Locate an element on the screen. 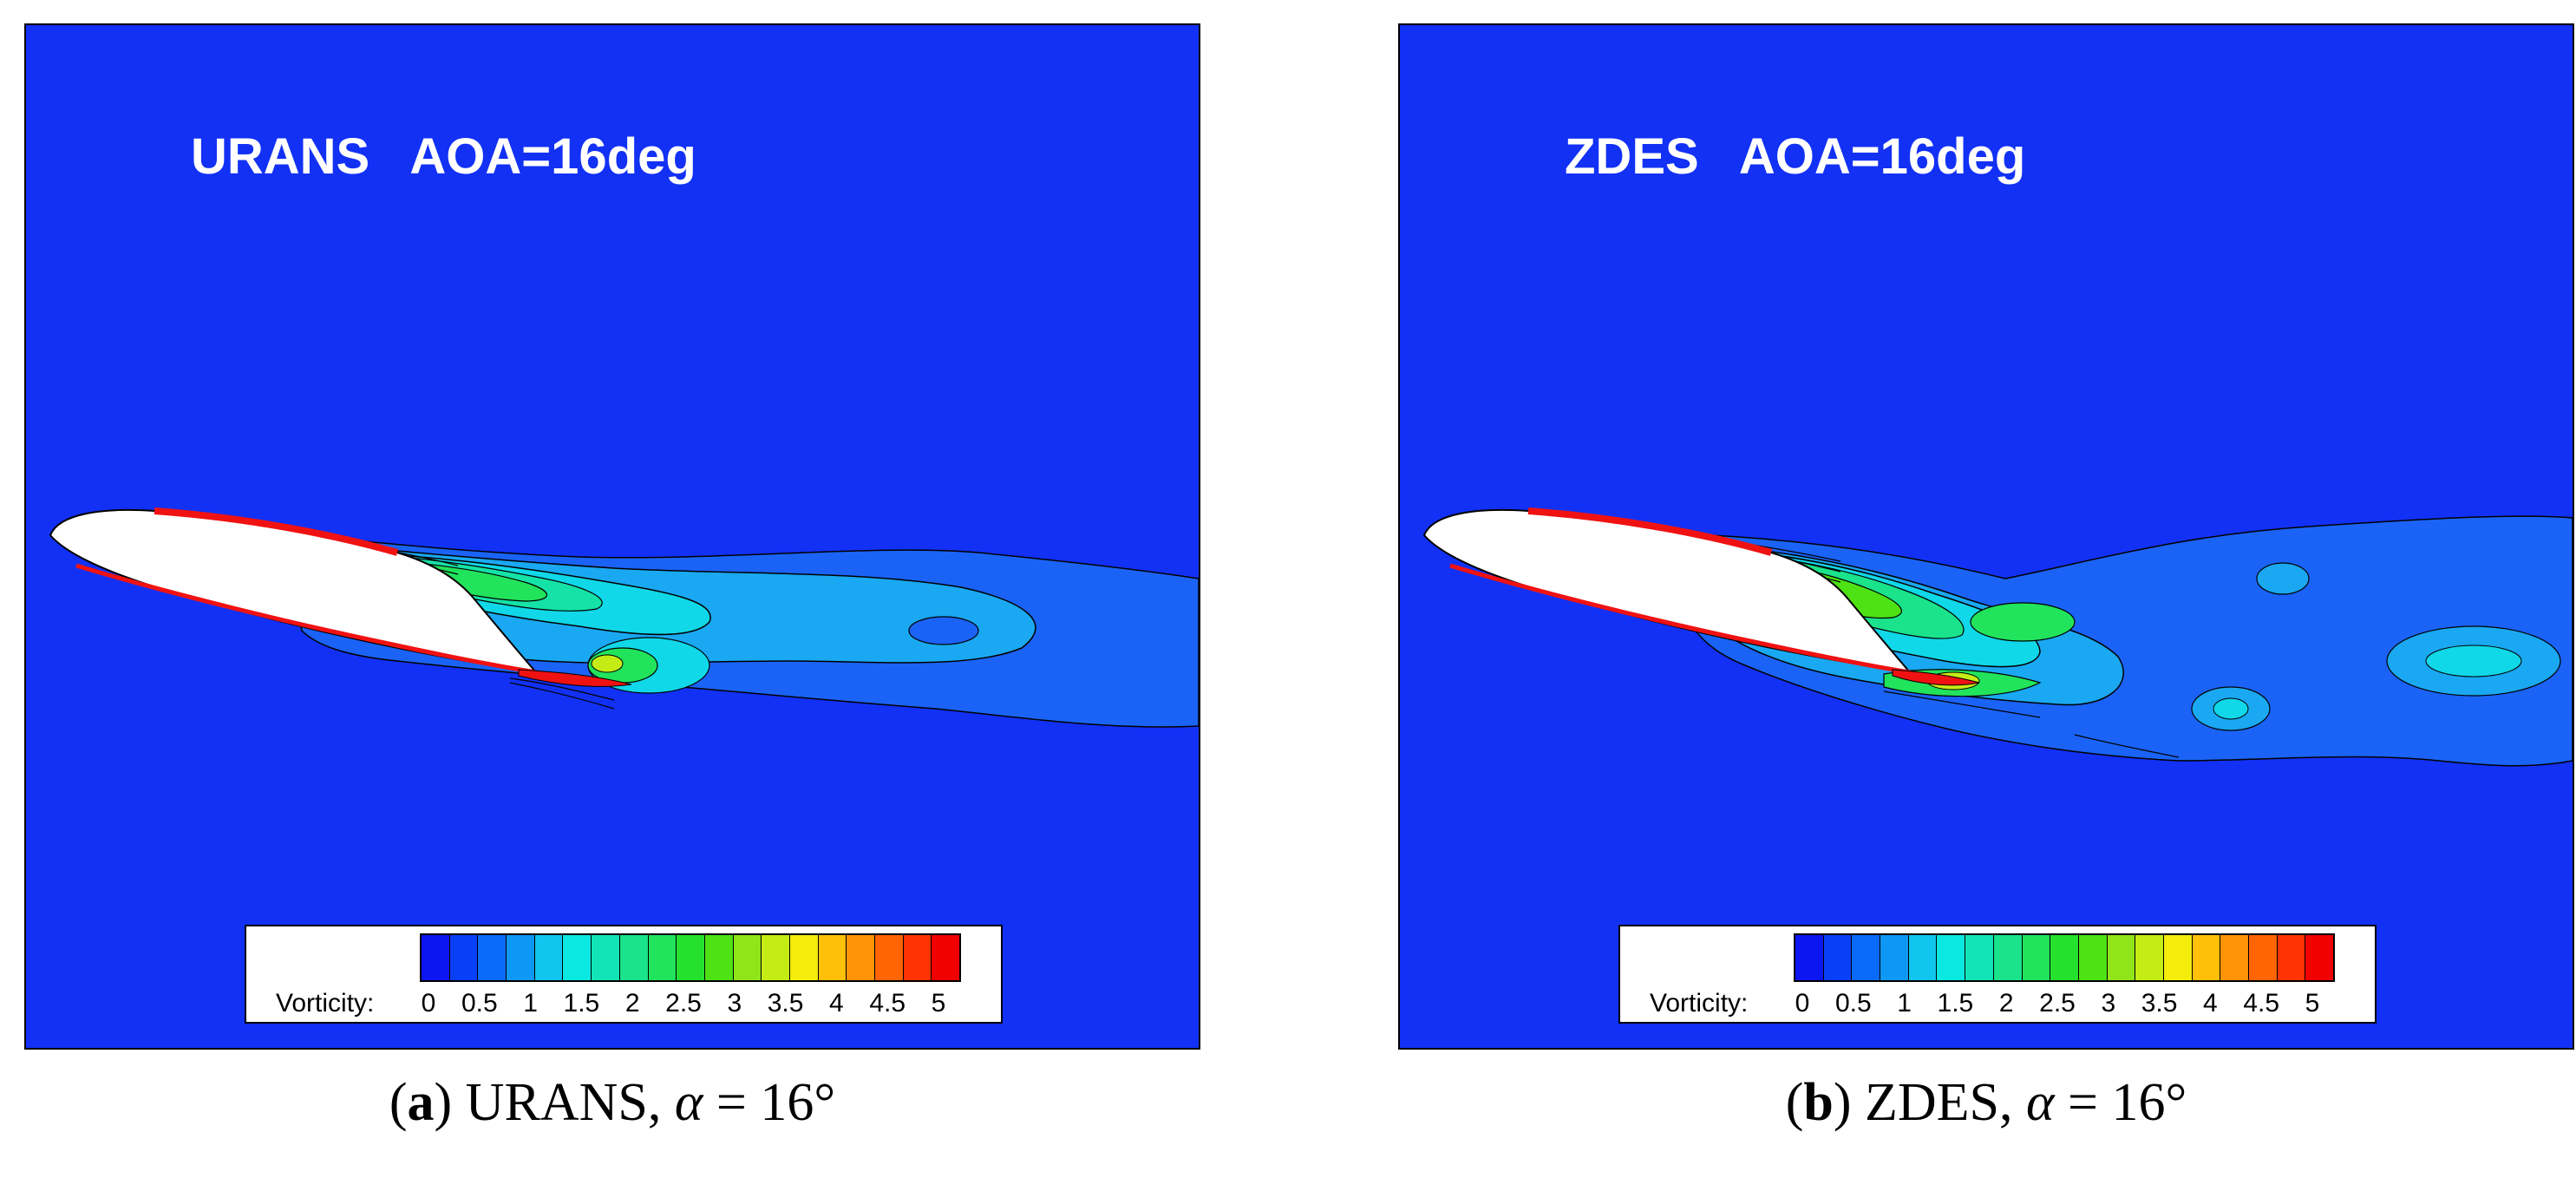  caption-letter: b is located at coordinates (1818, 1102).